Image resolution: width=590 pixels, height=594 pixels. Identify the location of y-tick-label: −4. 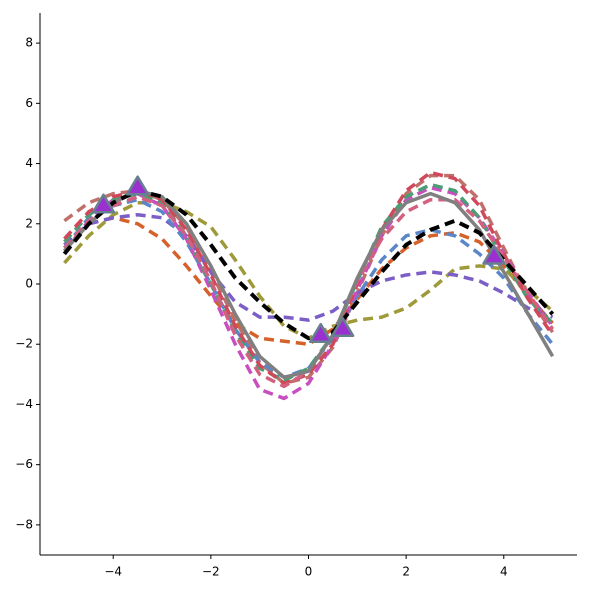
(24, 404).